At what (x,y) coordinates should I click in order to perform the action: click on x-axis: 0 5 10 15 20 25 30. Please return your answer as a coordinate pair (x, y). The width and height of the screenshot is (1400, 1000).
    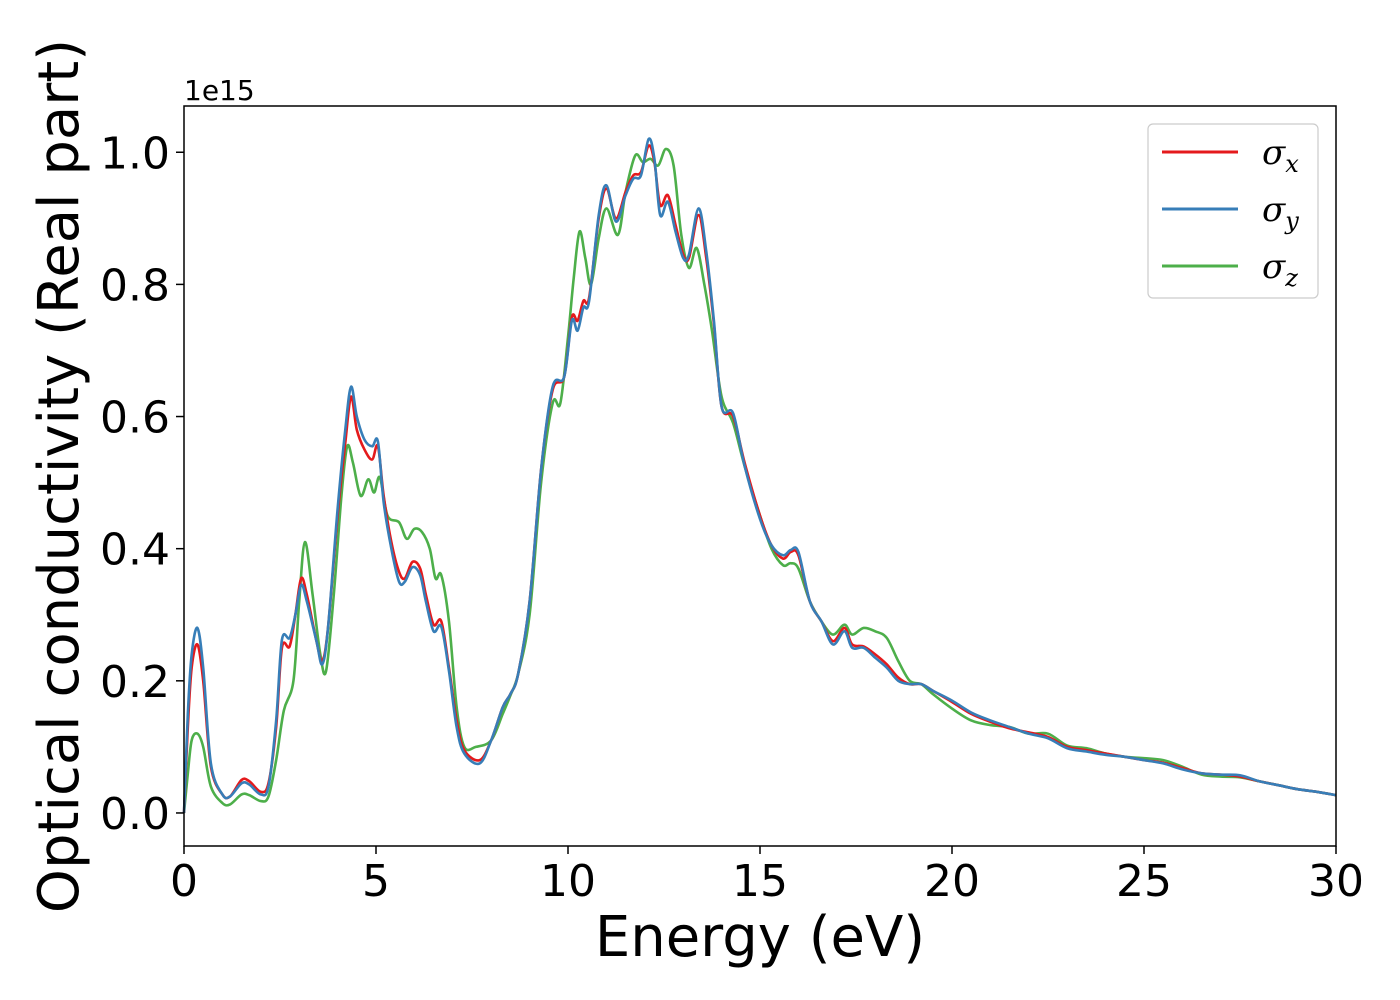
    Looking at the image, I should click on (767, 876).